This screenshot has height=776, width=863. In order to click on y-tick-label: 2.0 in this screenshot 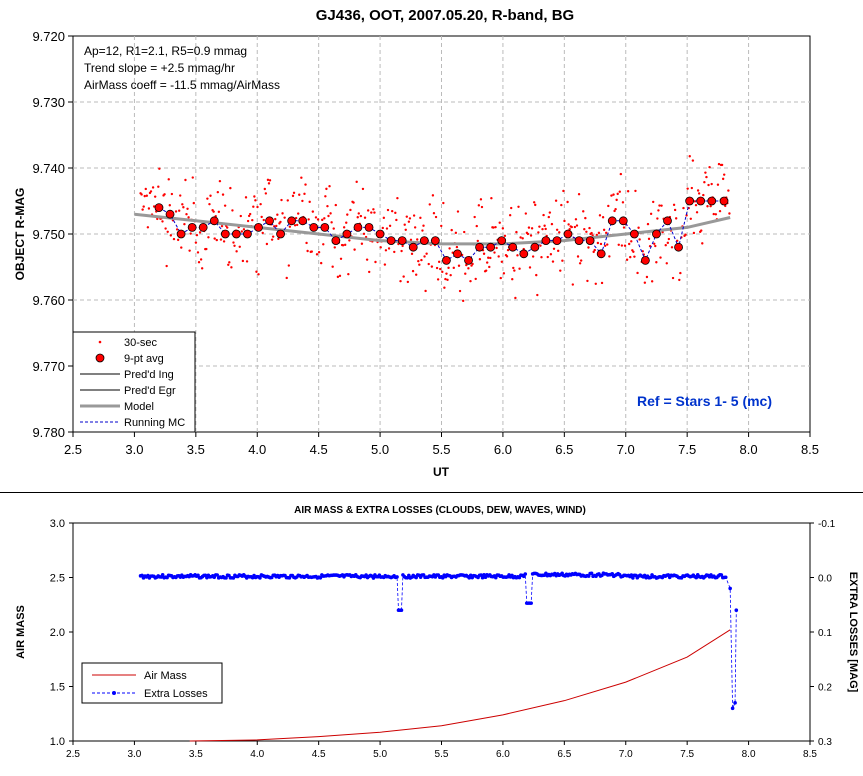, I will do `click(57, 633)`.